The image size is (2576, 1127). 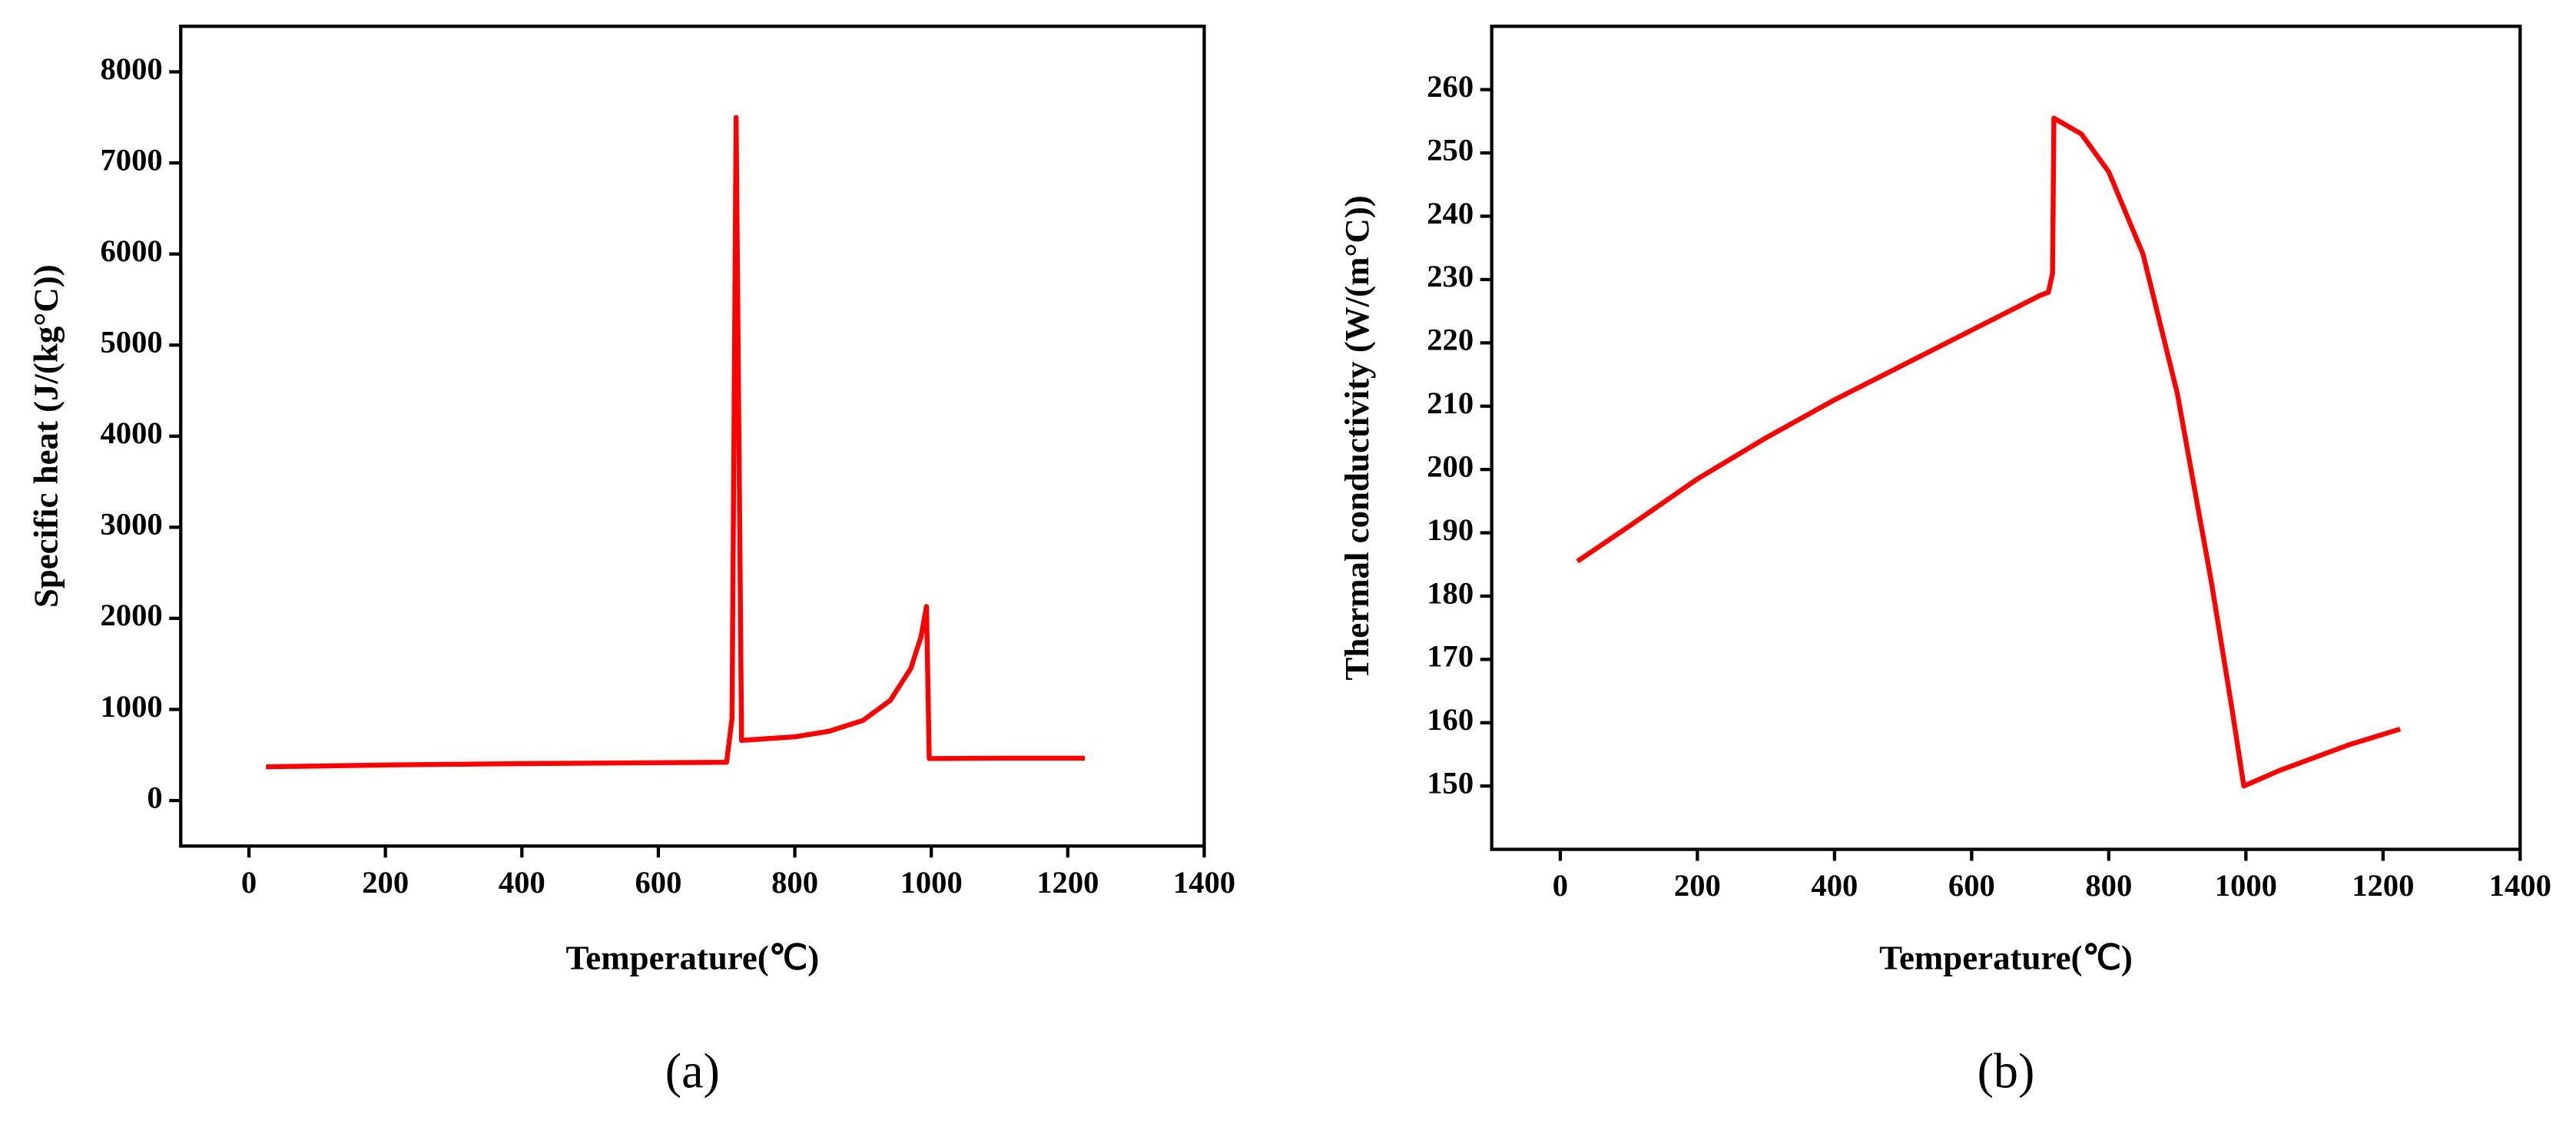 I want to click on y-axis-label: Thermal conductivity (W/(m°C)), so click(x=1357, y=438).